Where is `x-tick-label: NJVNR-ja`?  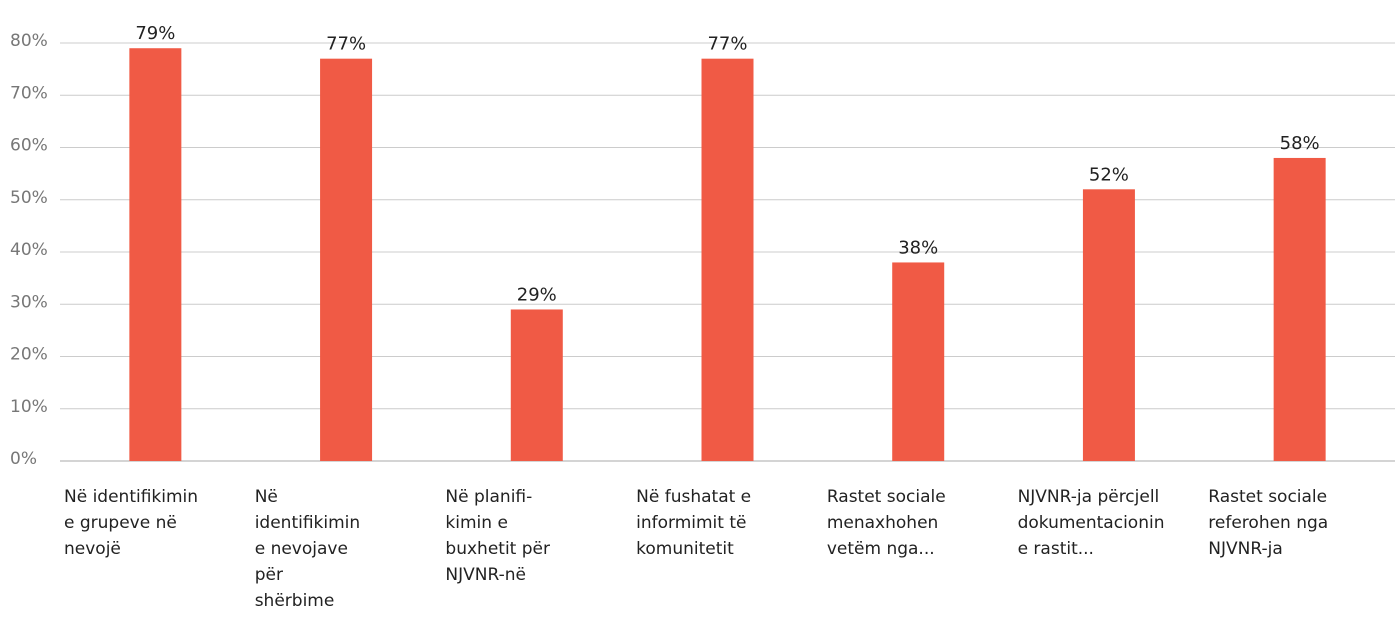
x-tick-label: NJVNR-ja is located at coordinates (1245, 549).